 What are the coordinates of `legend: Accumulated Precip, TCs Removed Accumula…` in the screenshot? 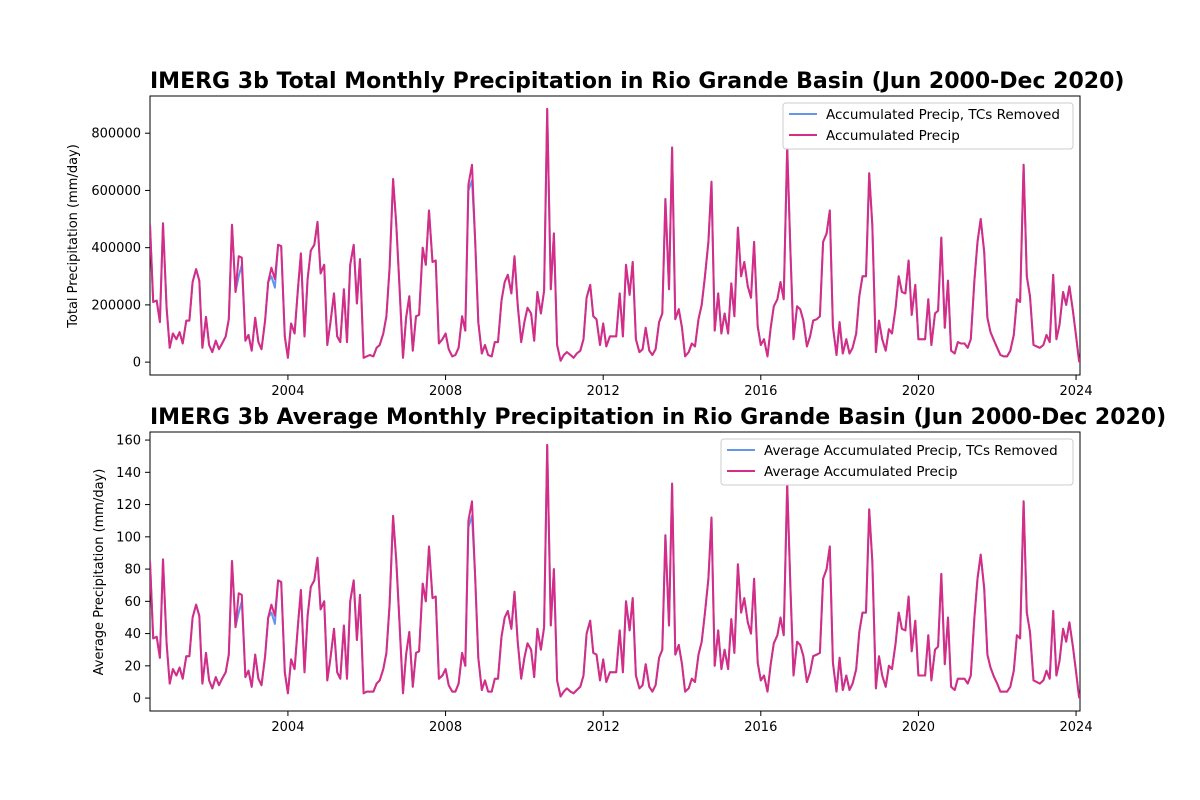 It's located at (928, 126).